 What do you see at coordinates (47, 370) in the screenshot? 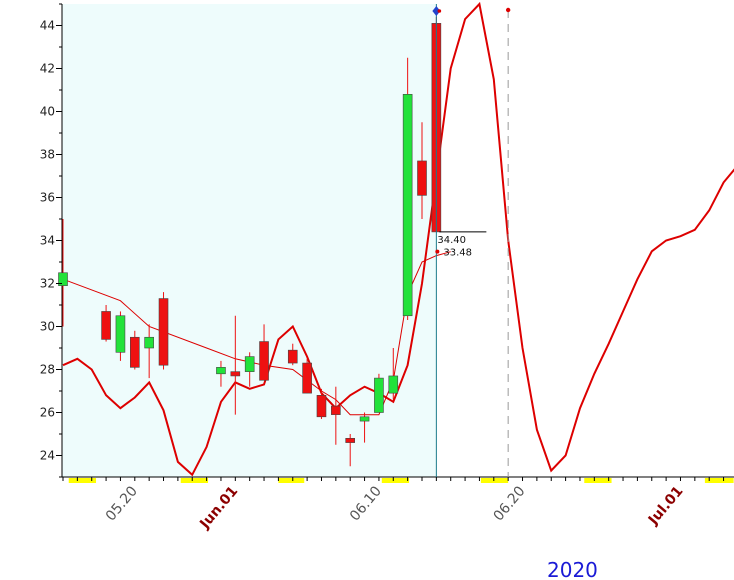
I see `y-tick-label: 28` at bounding box center [47, 370].